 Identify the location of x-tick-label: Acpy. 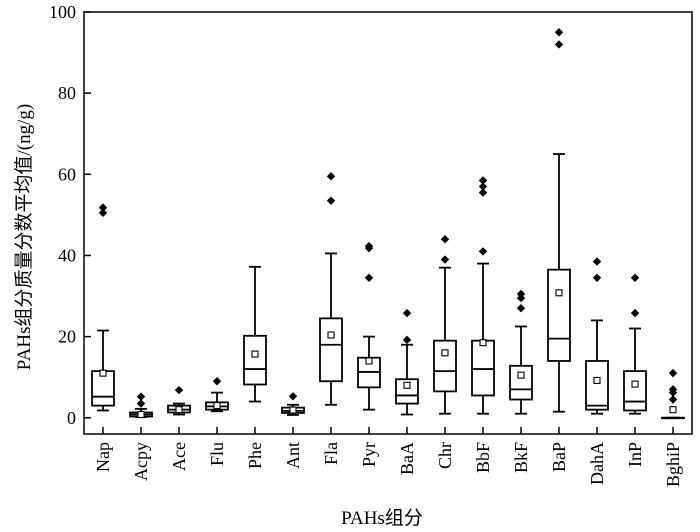
(141, 461).